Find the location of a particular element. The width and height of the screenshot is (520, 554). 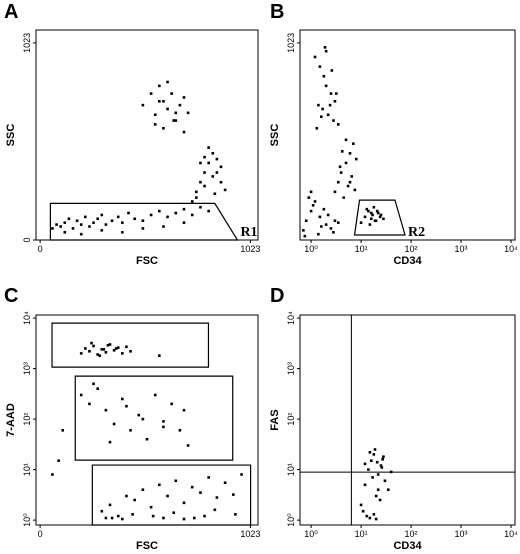

gate-label: R1 is located at coordinates (248, 232).